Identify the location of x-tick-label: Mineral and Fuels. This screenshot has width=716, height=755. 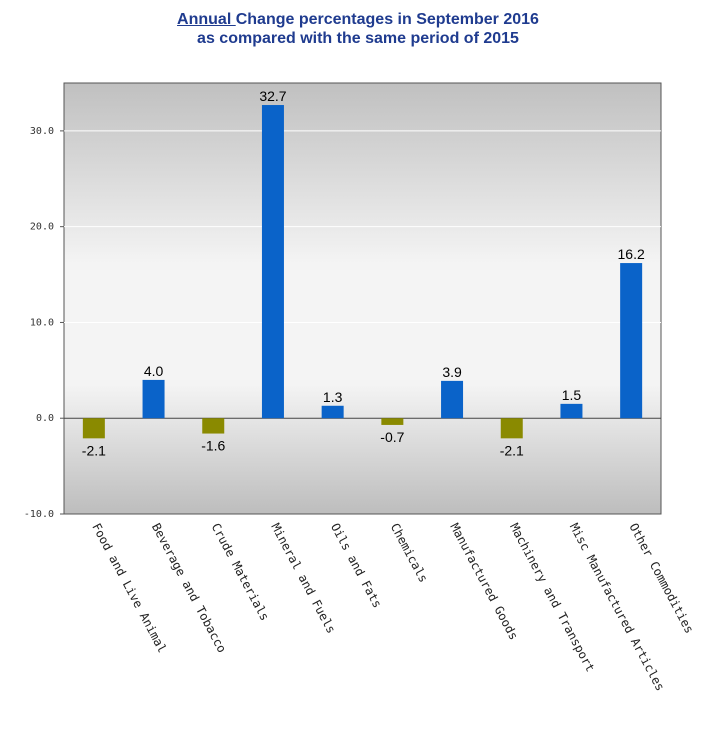
(303, 578).